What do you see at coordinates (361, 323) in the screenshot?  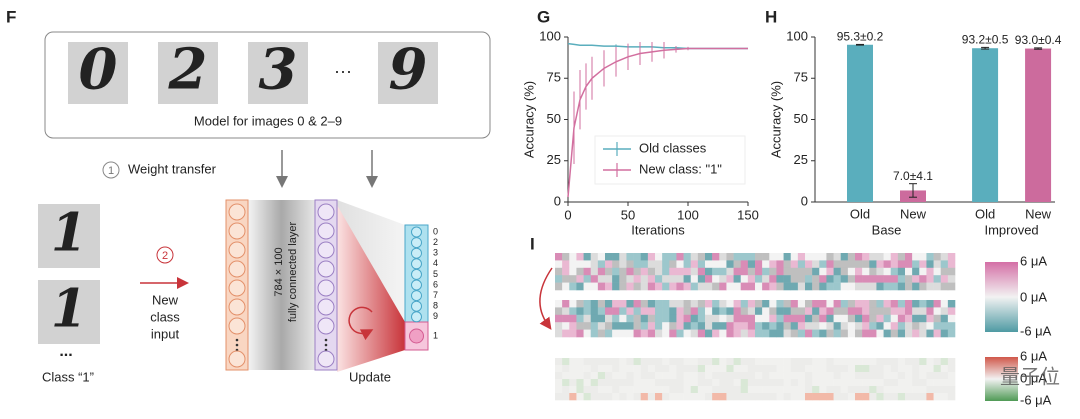 I see `update-arrow` at bounding box center [361, 323].